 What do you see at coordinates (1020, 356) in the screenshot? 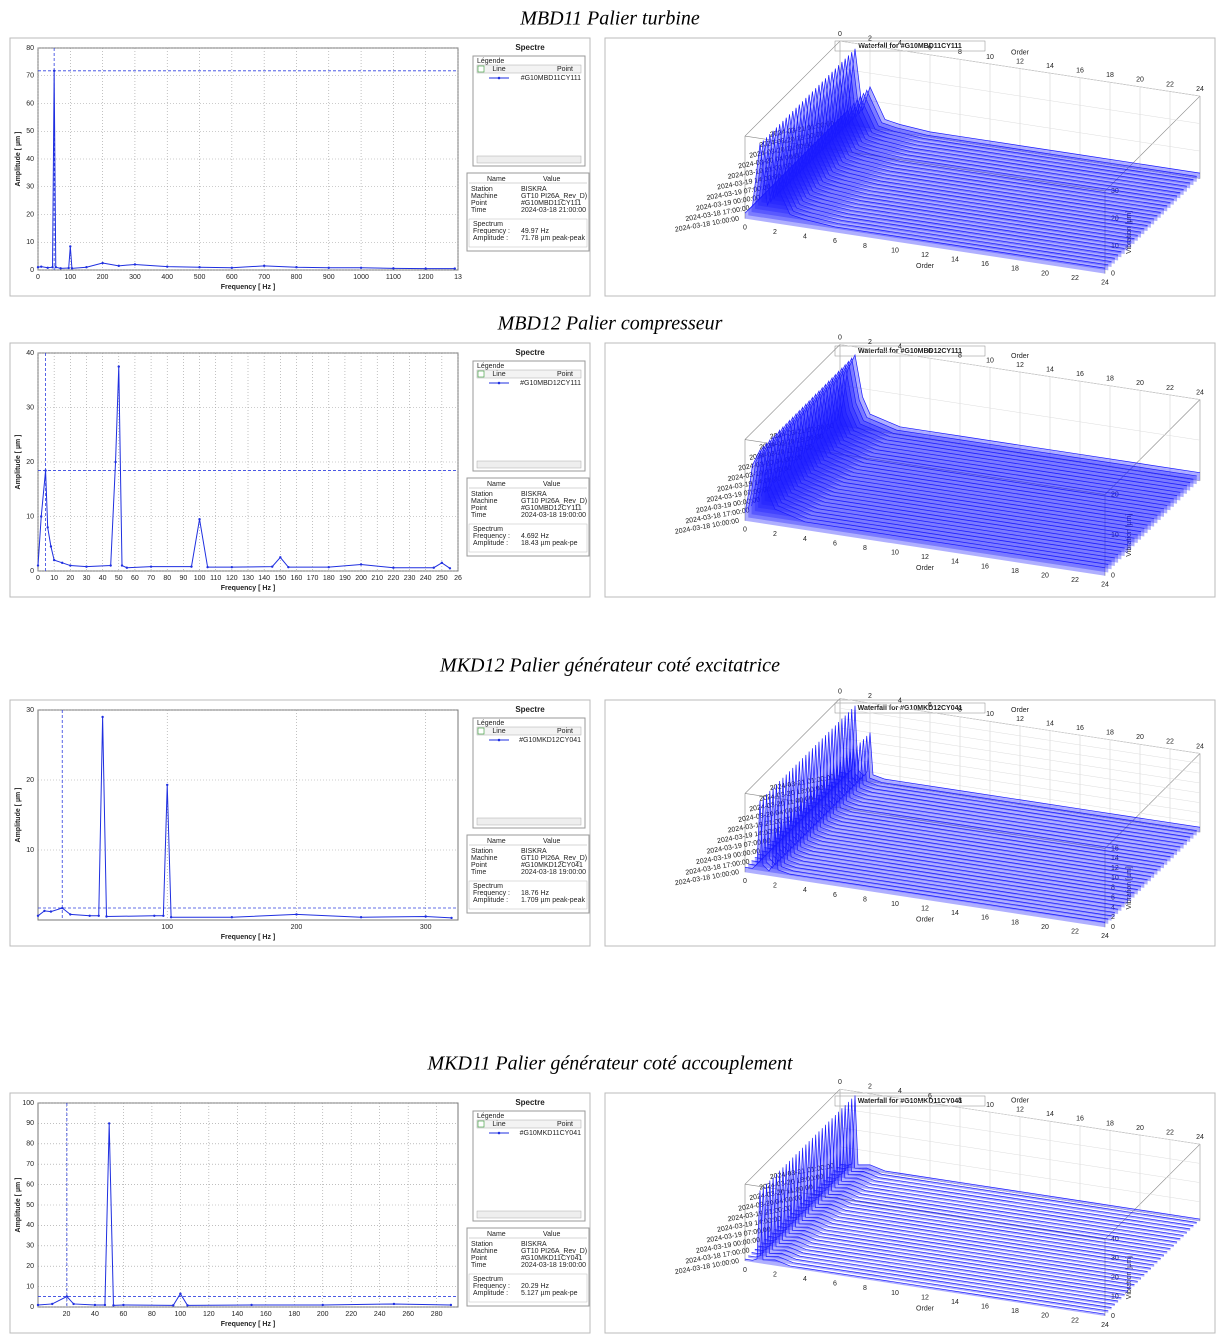
I see `x-axis-label-top: Order` at bounding box center [1020, 356].